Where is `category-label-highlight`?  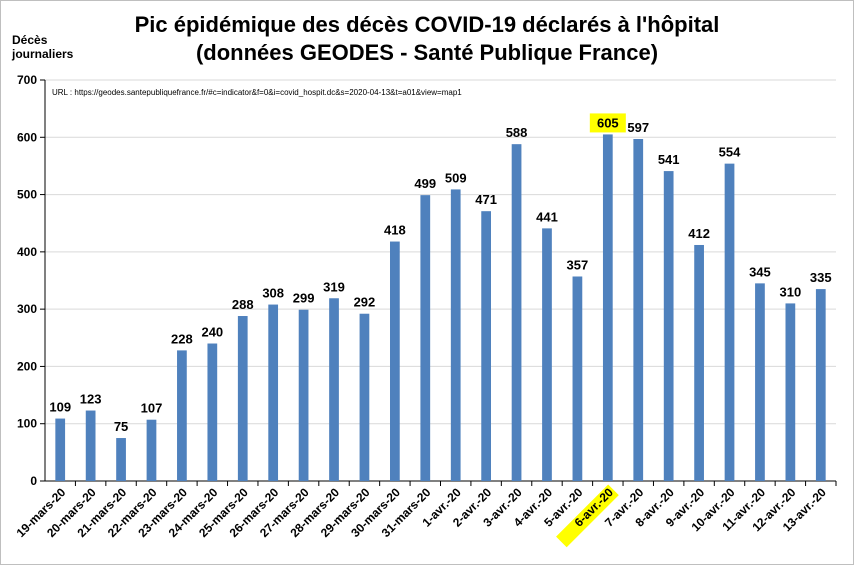 category-label-highlight is located at coordinates (587, 516).